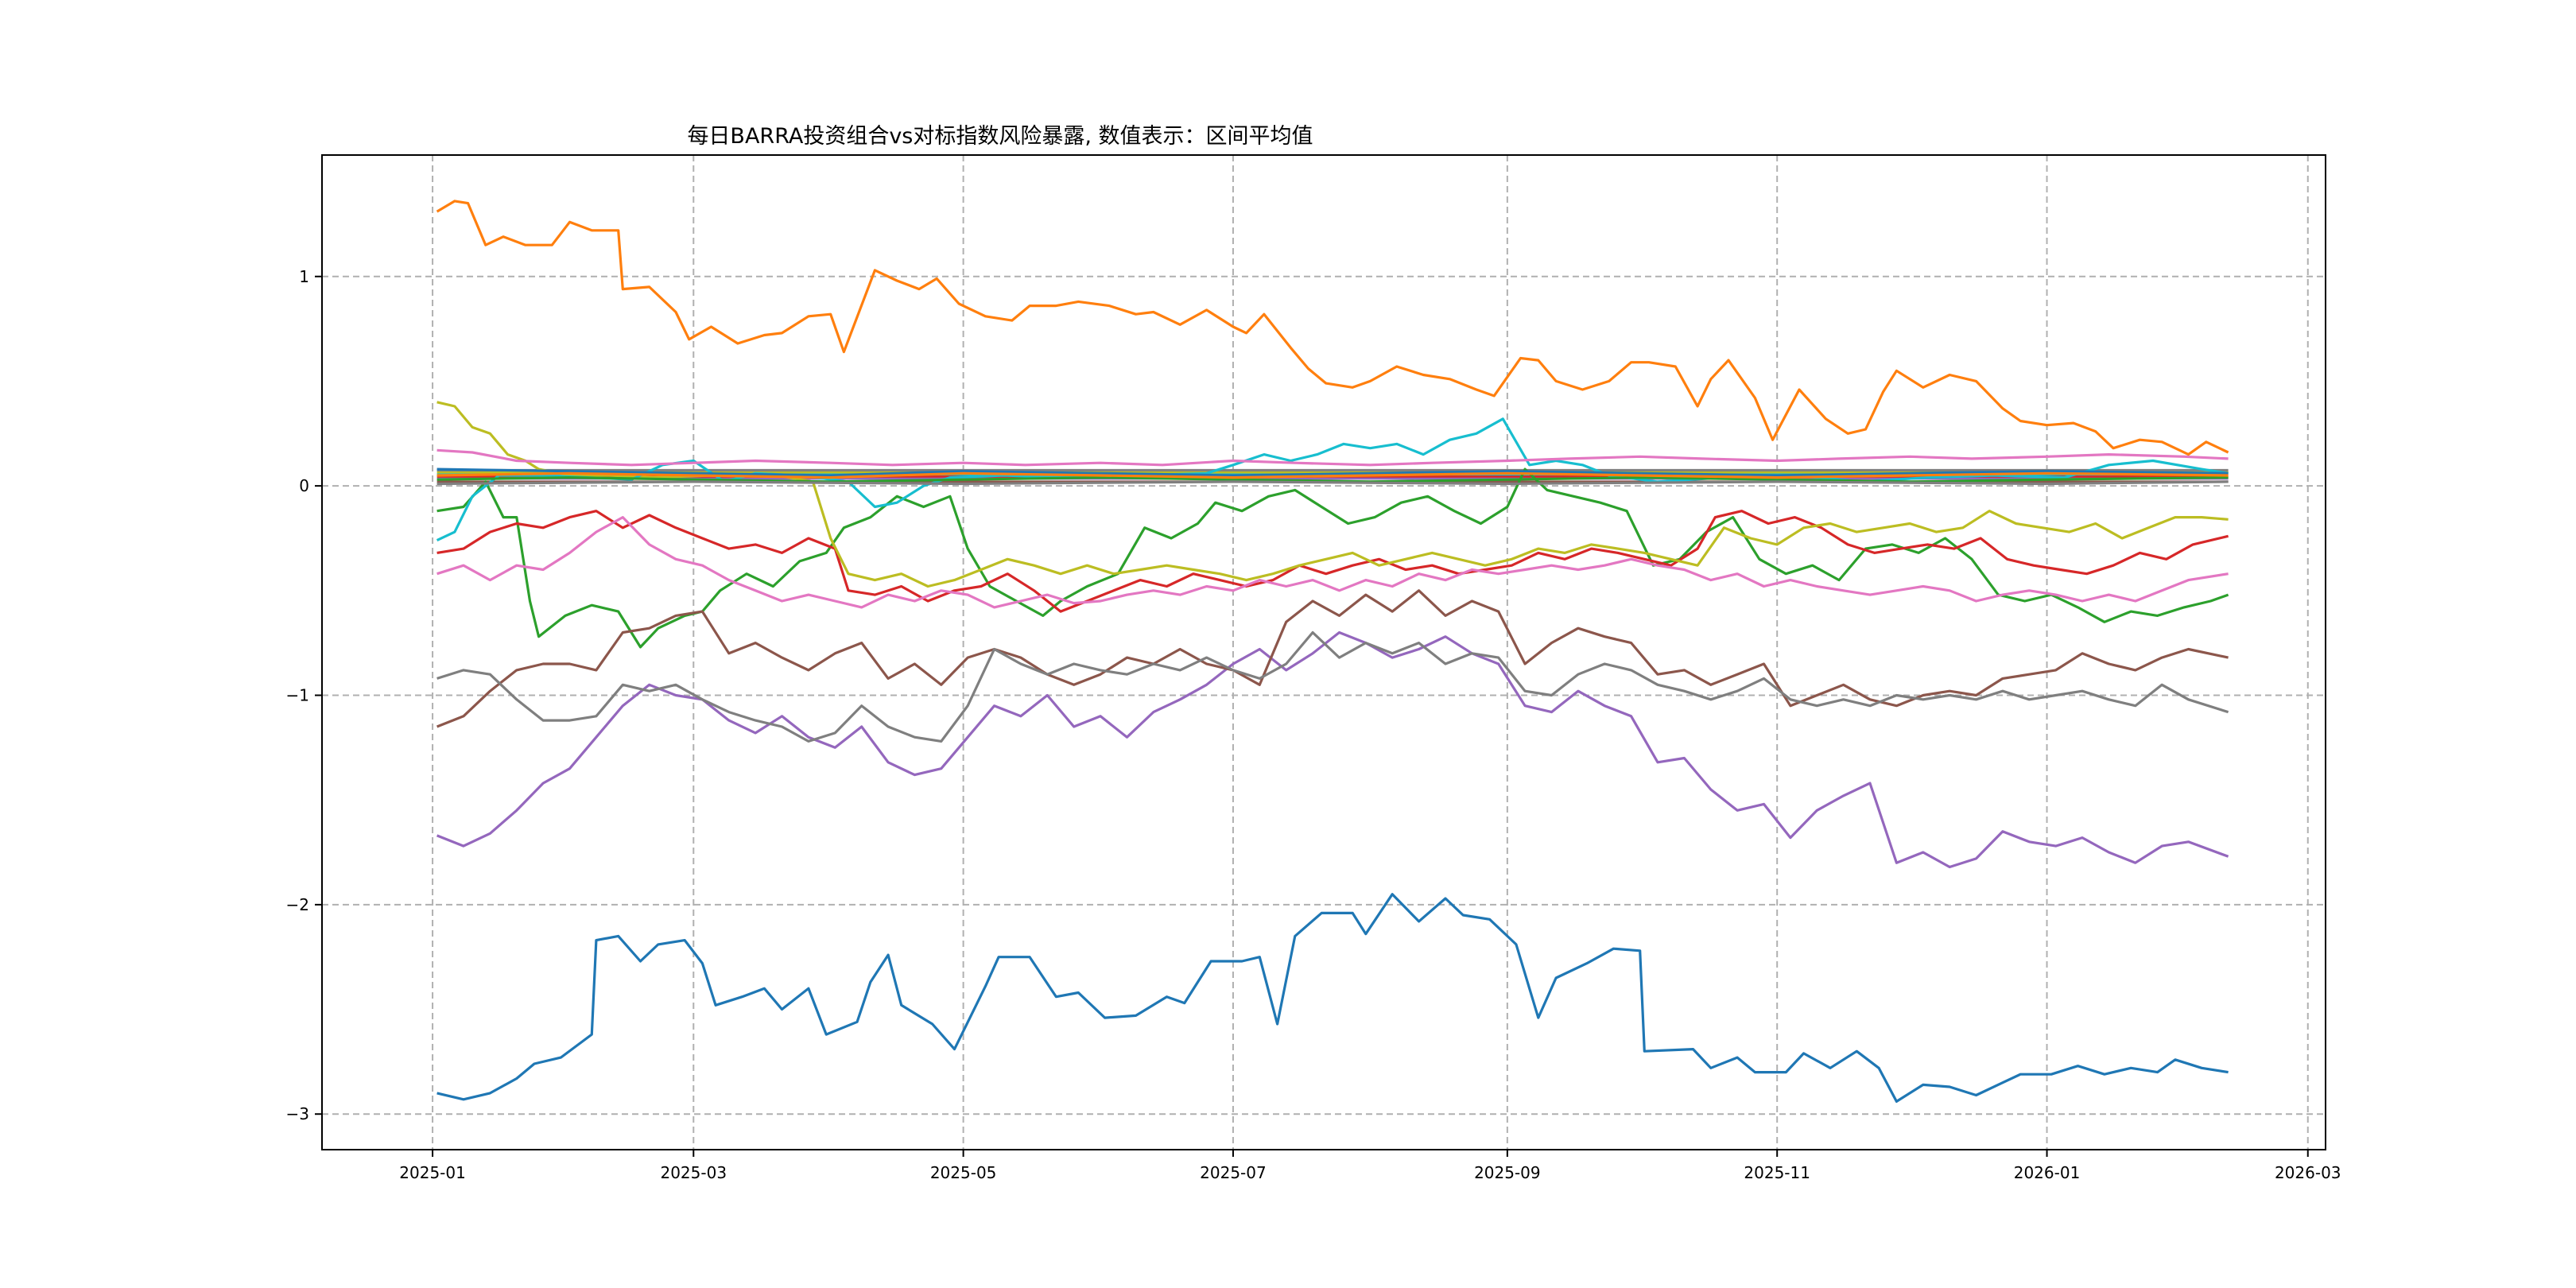  I want to click on x-tick-label: 2025-05, so click(963, 1172).